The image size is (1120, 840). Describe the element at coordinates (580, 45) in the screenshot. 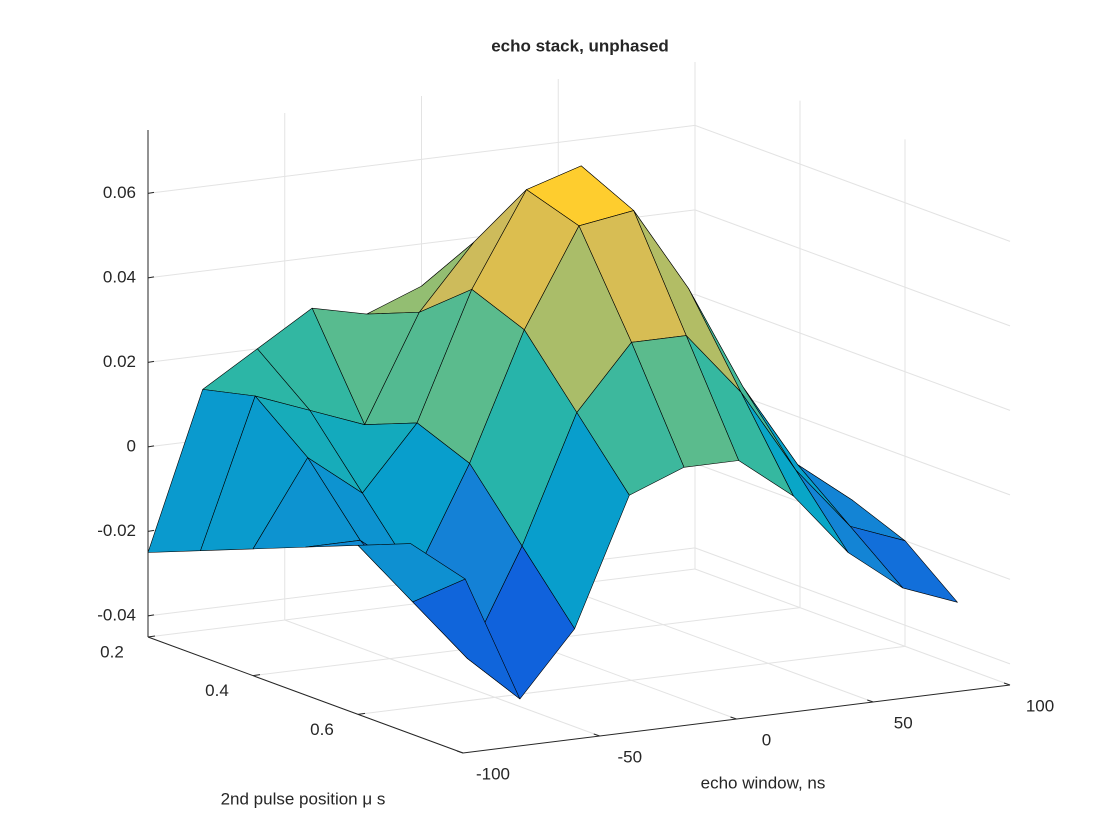

I see `chart-title: echo stack, unphased` at that location.